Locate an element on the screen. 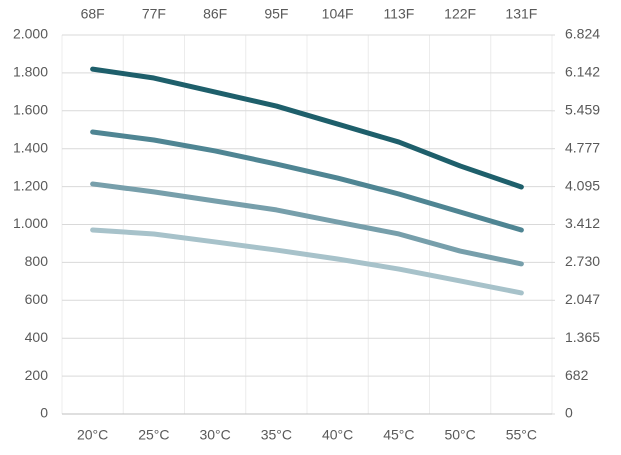 The image size is (621, 455). y-tick-label: 1.800 is located at coordinates (30, 72).